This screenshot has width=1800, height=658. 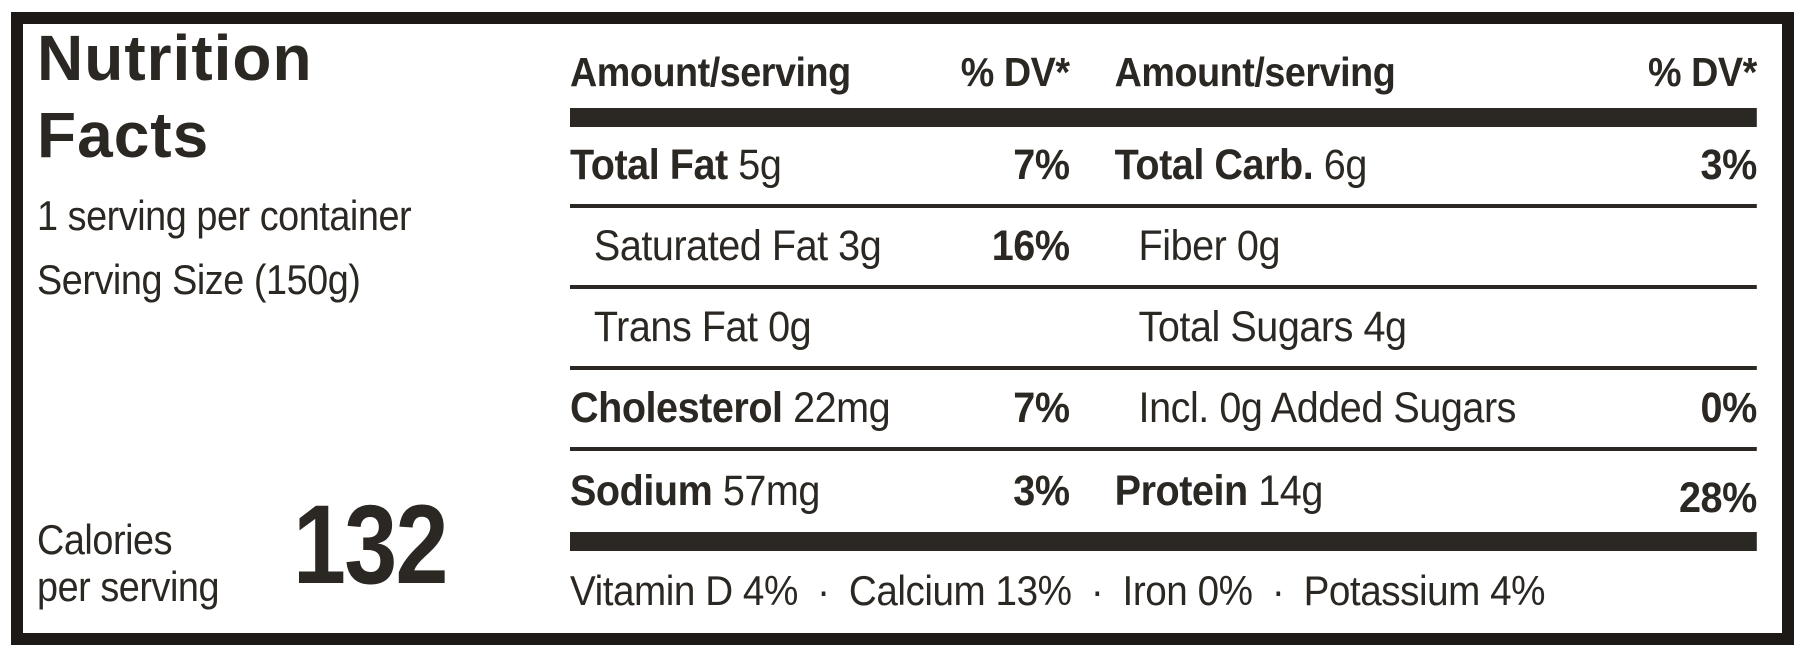 I want to click on nutrient-name: Cholesterol, so click(x=676, y=408).